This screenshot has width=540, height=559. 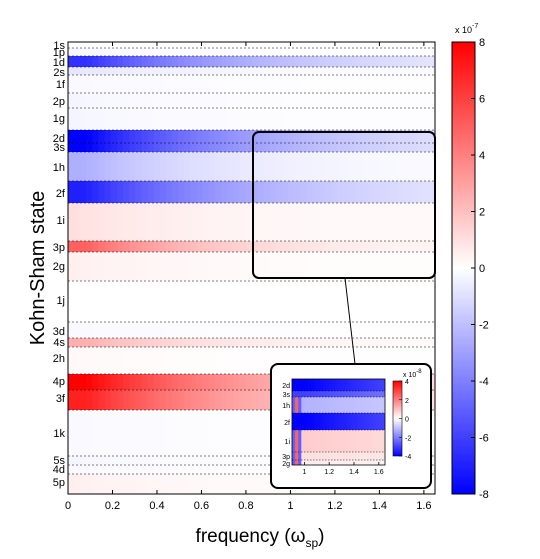 What do you see at coordinates (59, 148) in the screenshot?
I see `state-label: 3s` at bounding box center [59, 148].